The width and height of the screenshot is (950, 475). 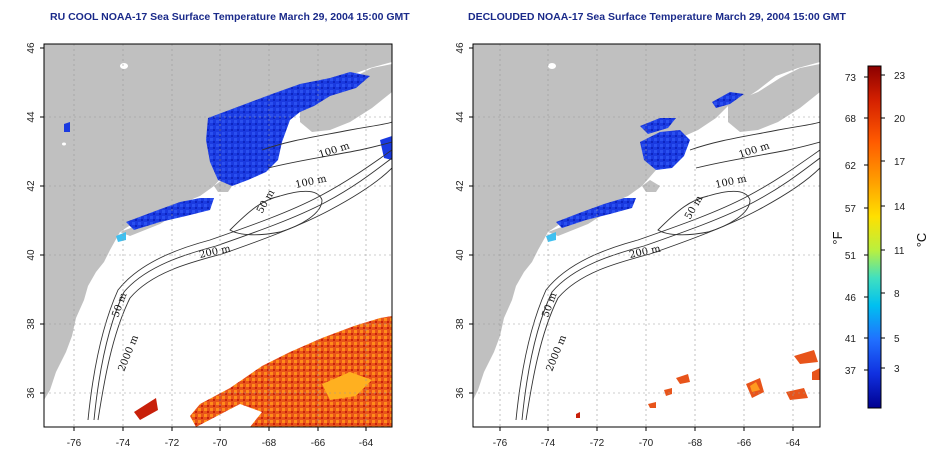 What do you see at coordinates (851, 371) in the screenshot?
I see `colorbar-f-label: 37` at bounding box center [851, 371].